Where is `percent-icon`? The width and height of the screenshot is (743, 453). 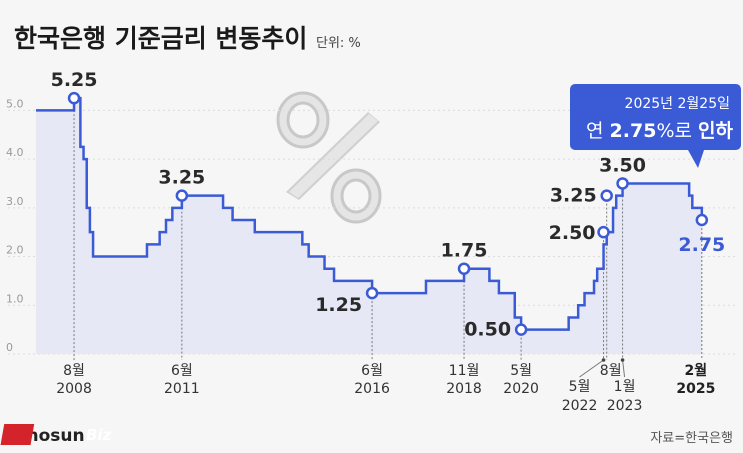
percent-icon is located at coordinates (329, 157).